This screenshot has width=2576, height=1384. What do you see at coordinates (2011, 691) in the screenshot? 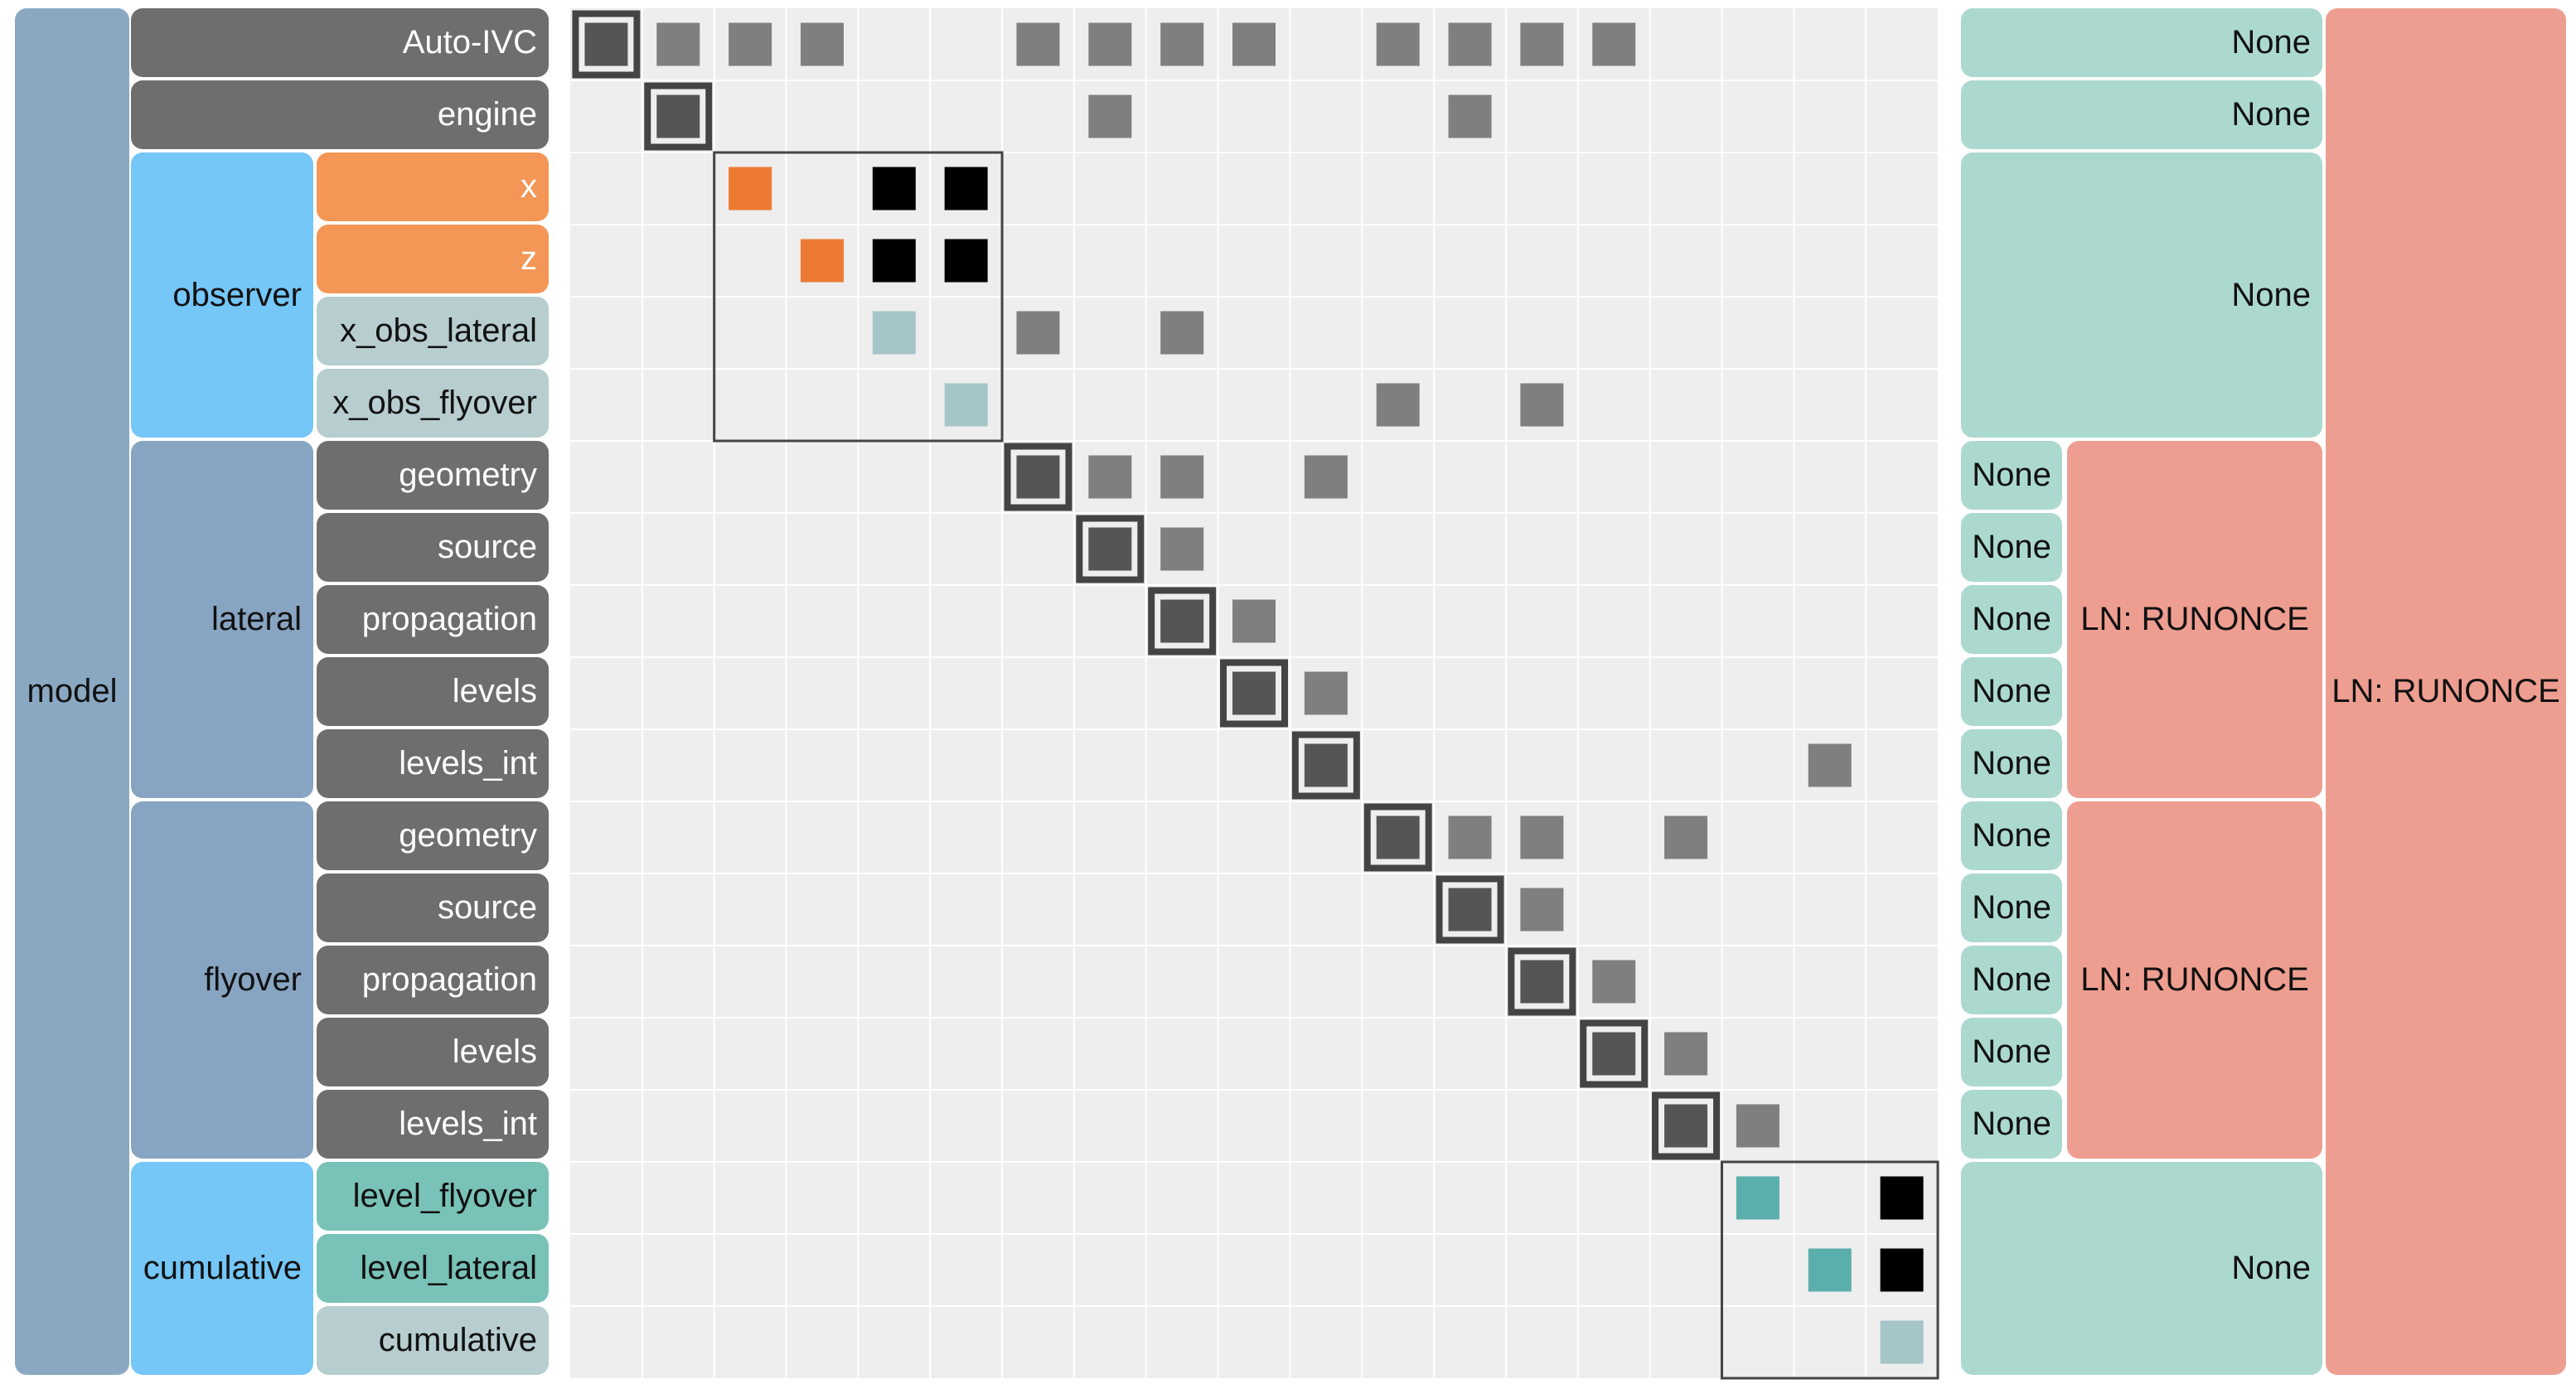
I see `solver-lateral-item-3: None` at bounding box center [2011, 691].